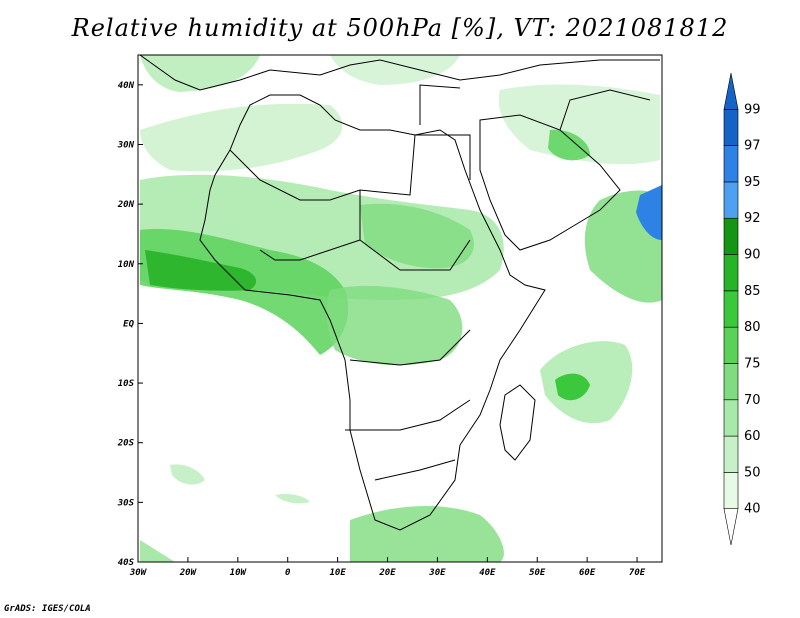 Image resolution: width=800 pixels, height=618 pixels. I want to click on colorbar-label: 85, so click(752, 291).